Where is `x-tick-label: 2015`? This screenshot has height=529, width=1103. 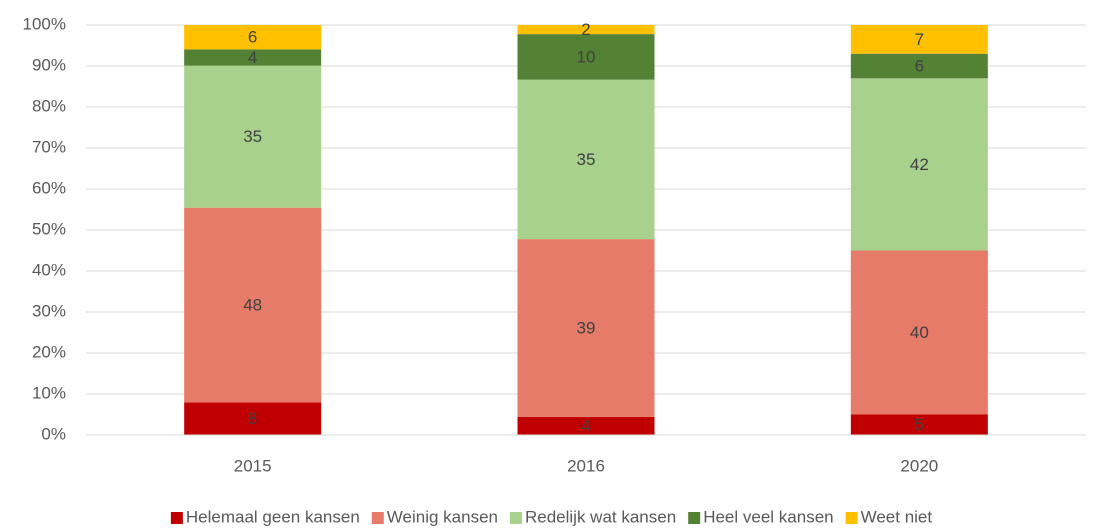
x-tick-label: 2015 is located at coordinates (253, 465).